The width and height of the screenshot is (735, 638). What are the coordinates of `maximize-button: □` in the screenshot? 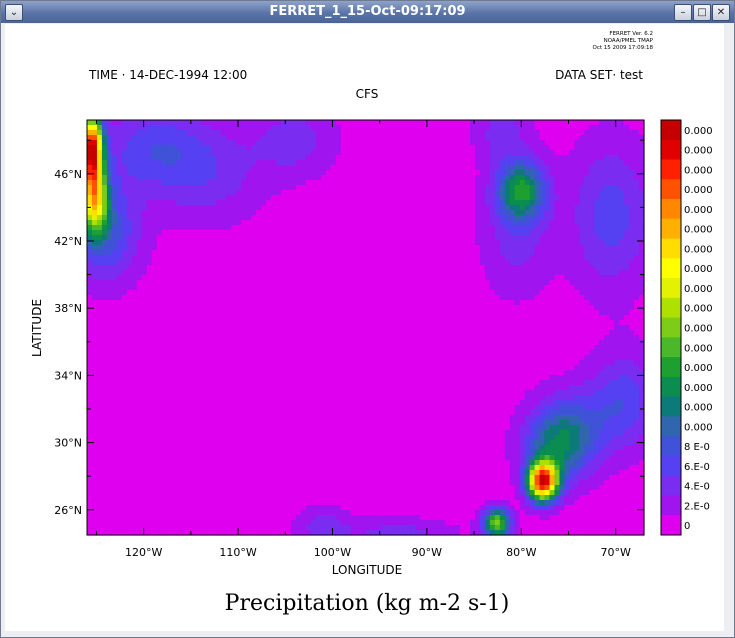 It's located at (702, 12).